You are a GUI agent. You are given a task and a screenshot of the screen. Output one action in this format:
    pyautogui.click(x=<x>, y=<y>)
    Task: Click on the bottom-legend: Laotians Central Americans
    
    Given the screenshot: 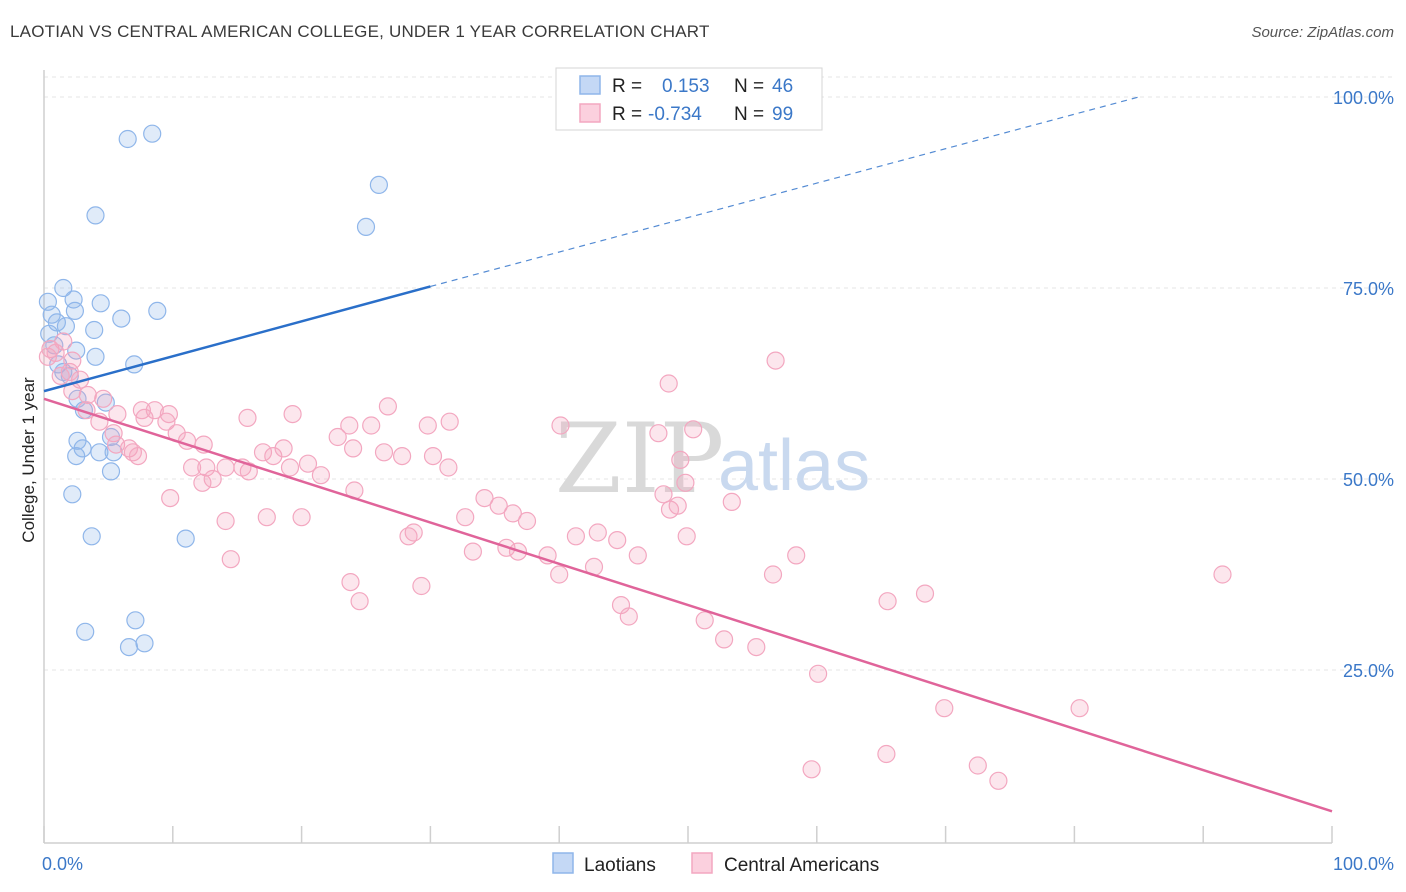 What is the action you would take?
    pyautogui.click(x=715, y=864)
    